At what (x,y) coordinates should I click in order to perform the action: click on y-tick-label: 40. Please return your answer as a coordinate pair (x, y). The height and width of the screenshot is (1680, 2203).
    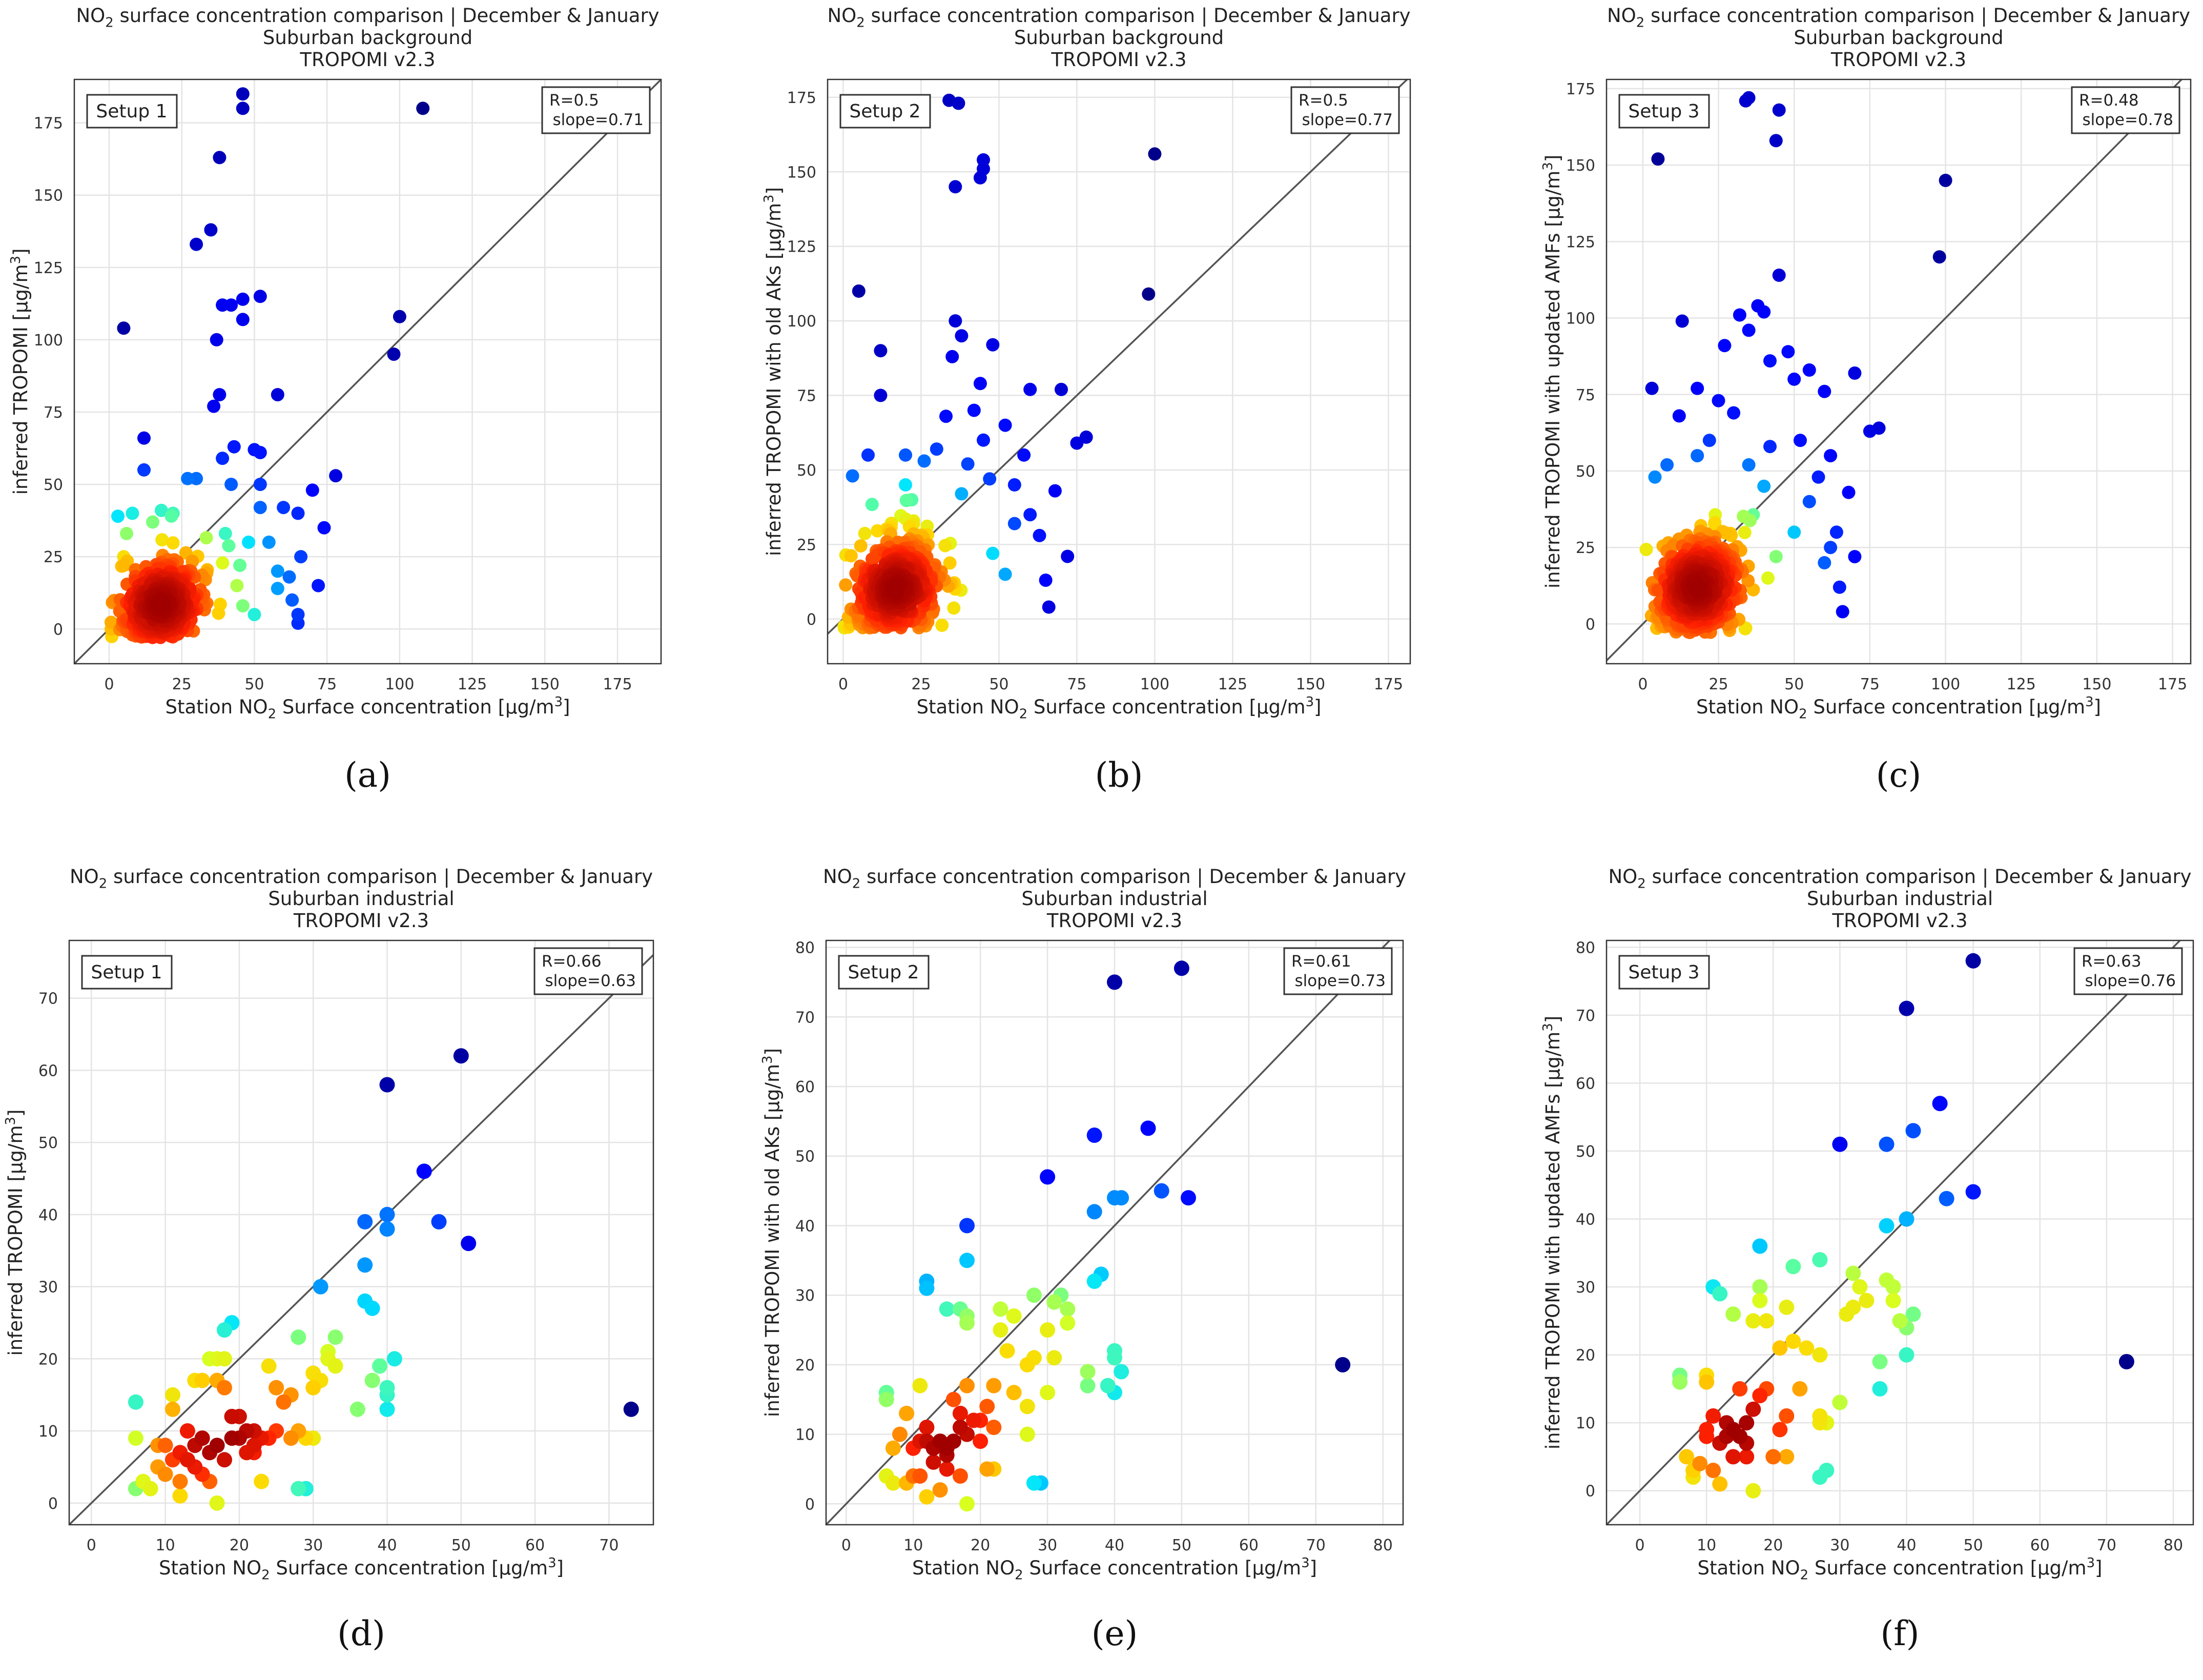
    Looking at the image, I should click on (1585, 1219).